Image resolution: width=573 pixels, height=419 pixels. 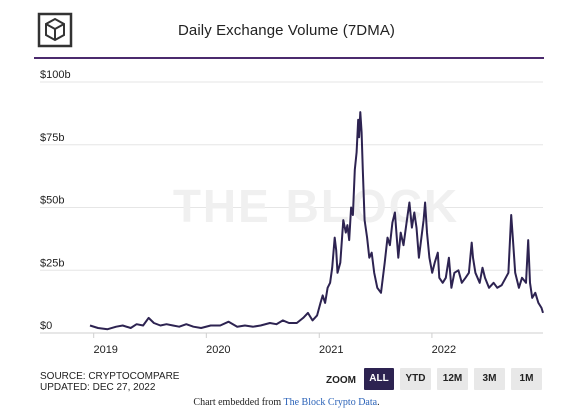 I want to click on embed-prefix: Chart embedded from, so click(x=238, y=402).